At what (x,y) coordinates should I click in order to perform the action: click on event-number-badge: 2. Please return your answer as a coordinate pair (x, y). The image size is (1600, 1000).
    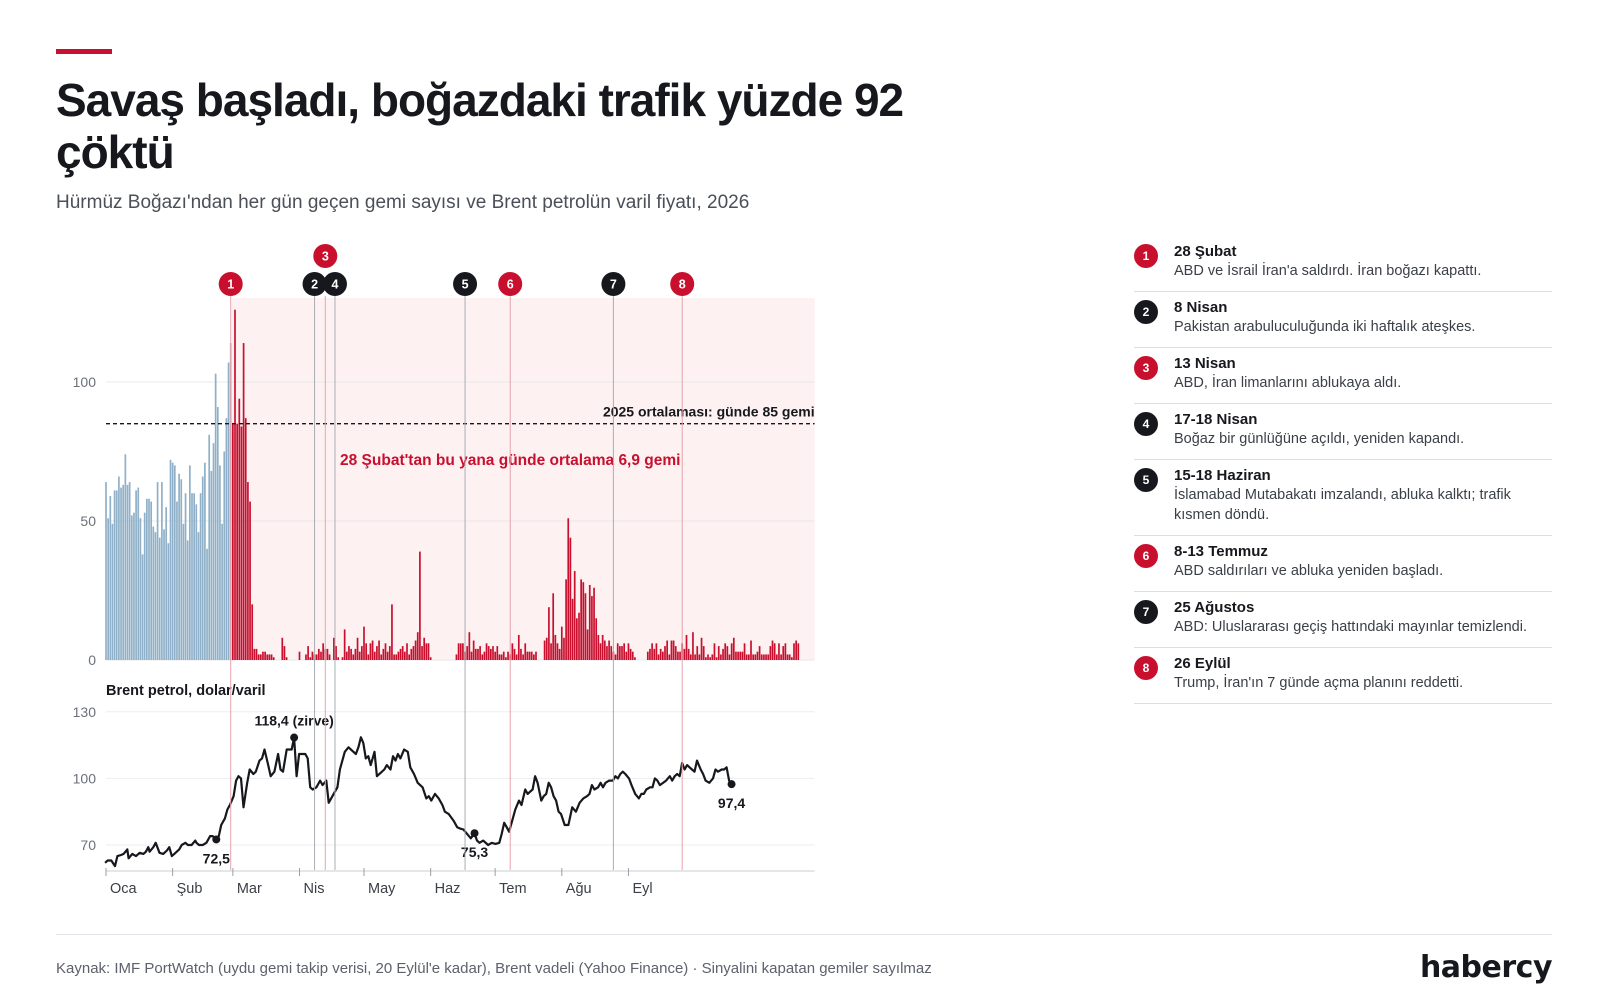
    Looking at the image, I should click on (1146, 312).